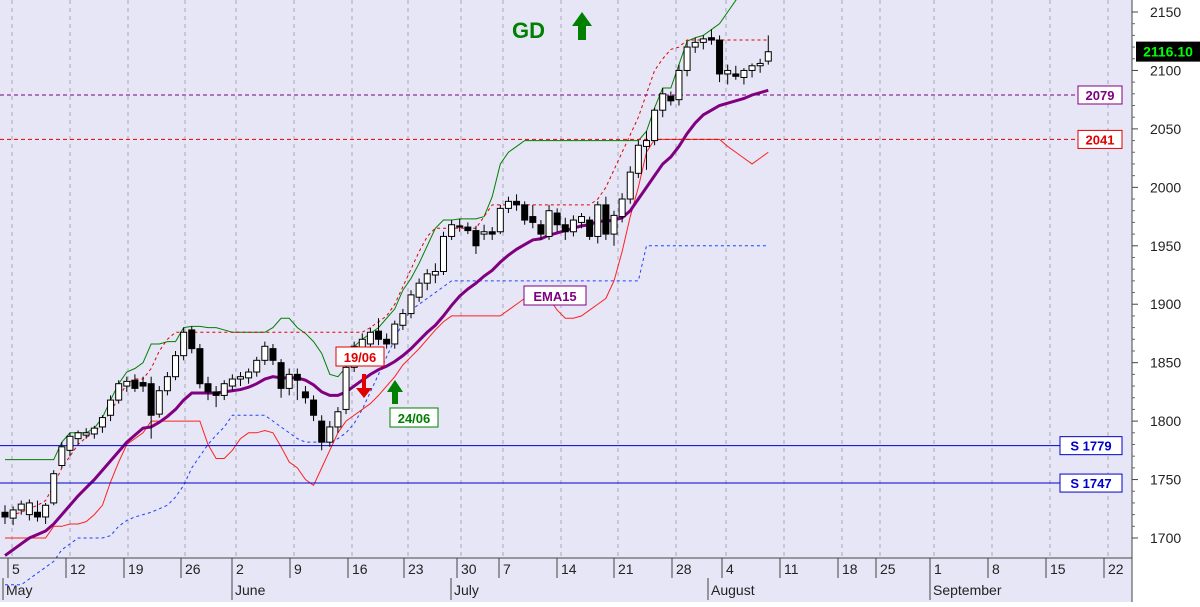  I want to click on date-axis-background, so click(566, 580).